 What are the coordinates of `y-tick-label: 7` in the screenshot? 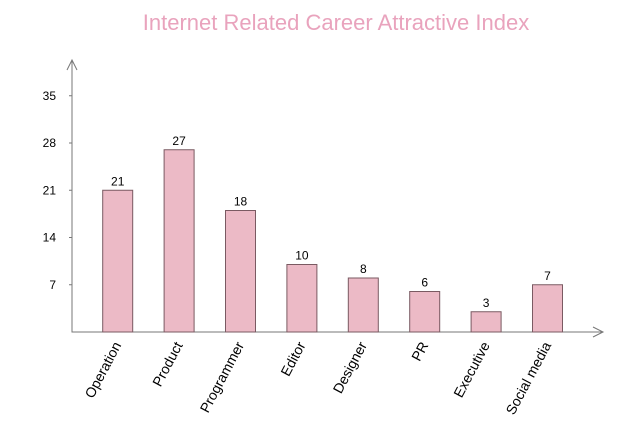 It's located at (52, 285).